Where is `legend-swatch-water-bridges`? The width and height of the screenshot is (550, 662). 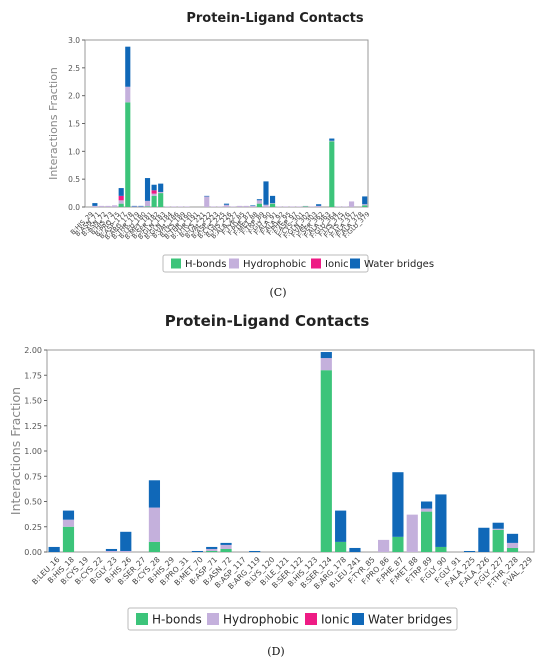
legend-swatch-water-bridges is located at coordinates (358, 619).